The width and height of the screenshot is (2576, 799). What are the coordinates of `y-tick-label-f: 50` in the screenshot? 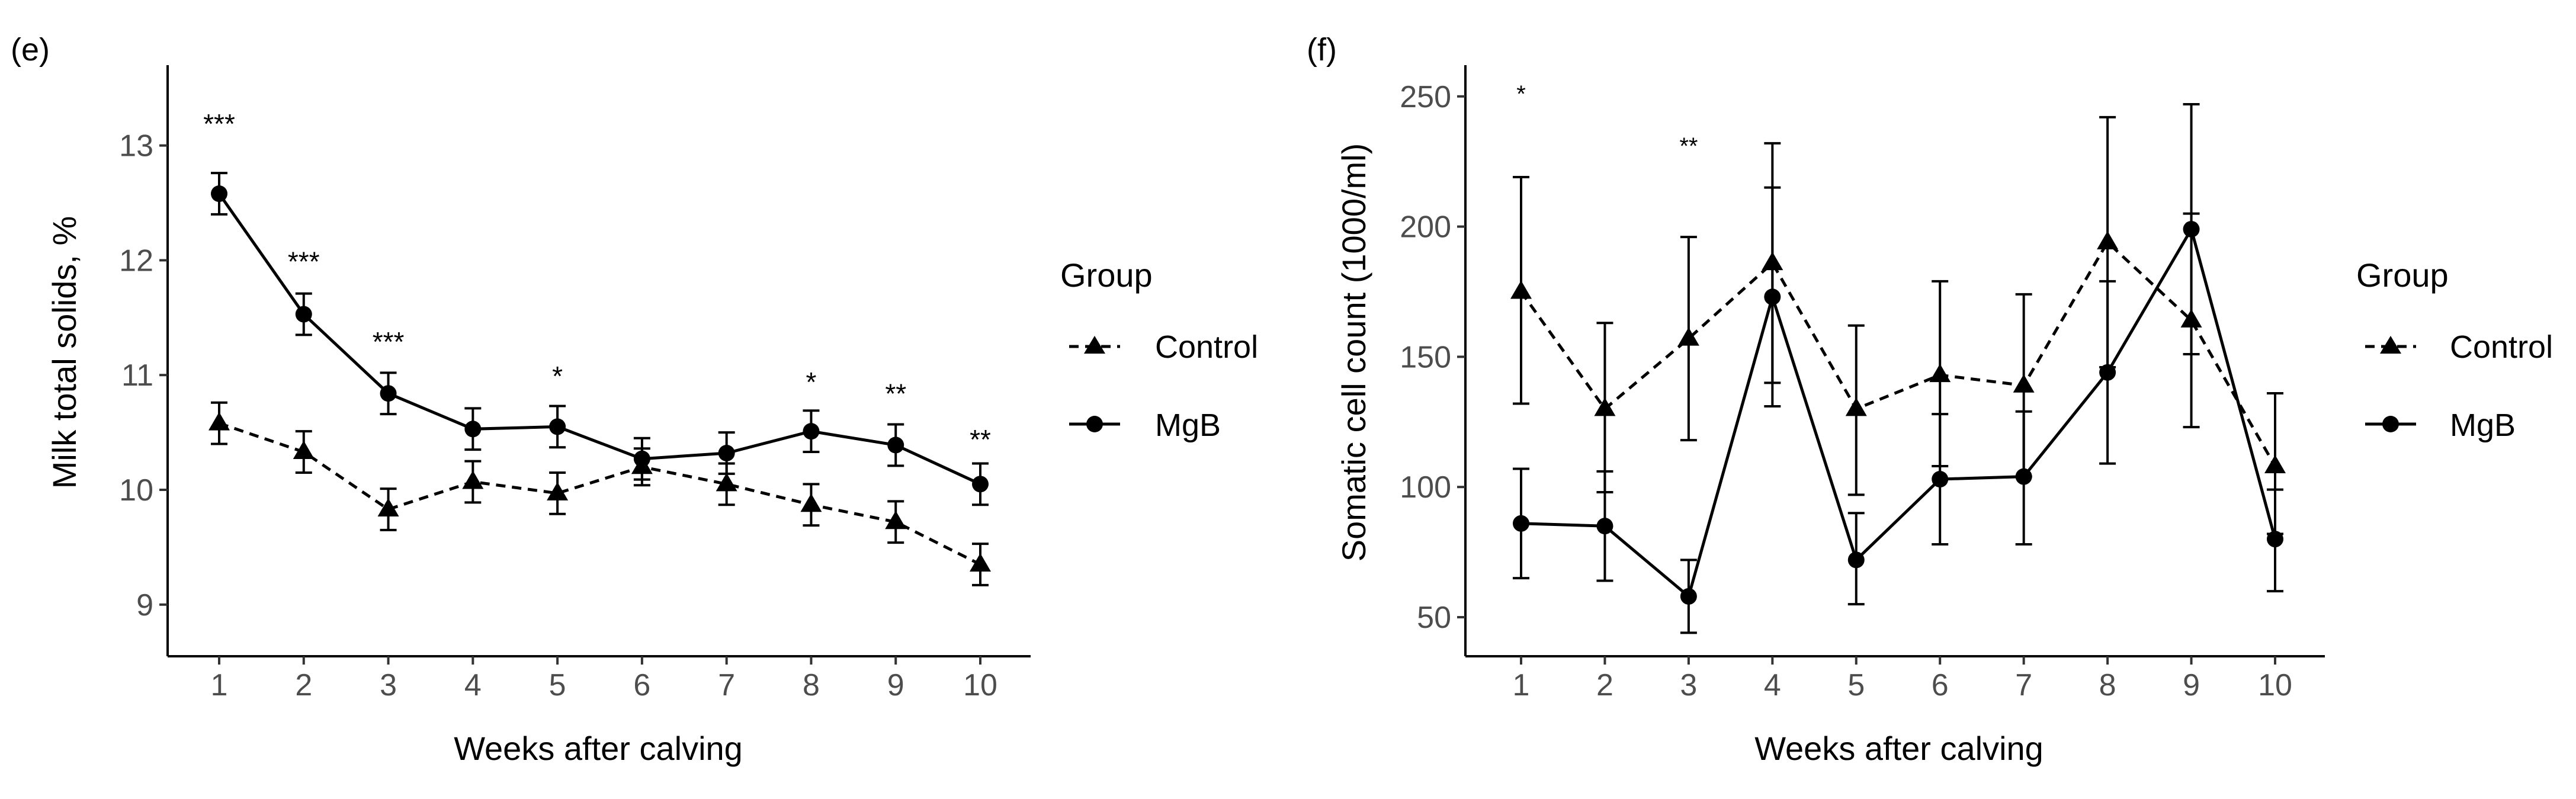 It's located at (1434, 618).